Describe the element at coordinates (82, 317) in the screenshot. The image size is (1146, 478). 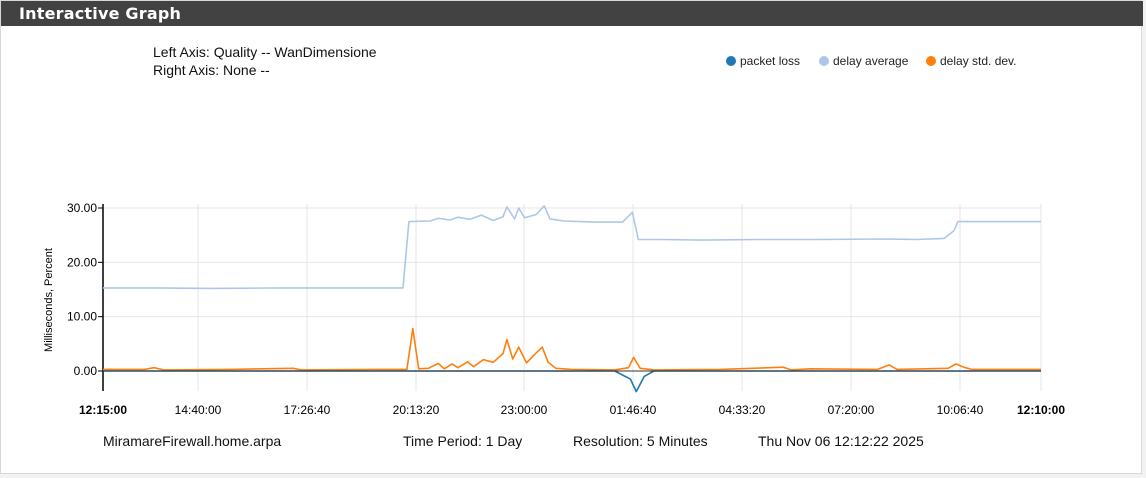
I see `y-tick-label: 10.00` at that location.